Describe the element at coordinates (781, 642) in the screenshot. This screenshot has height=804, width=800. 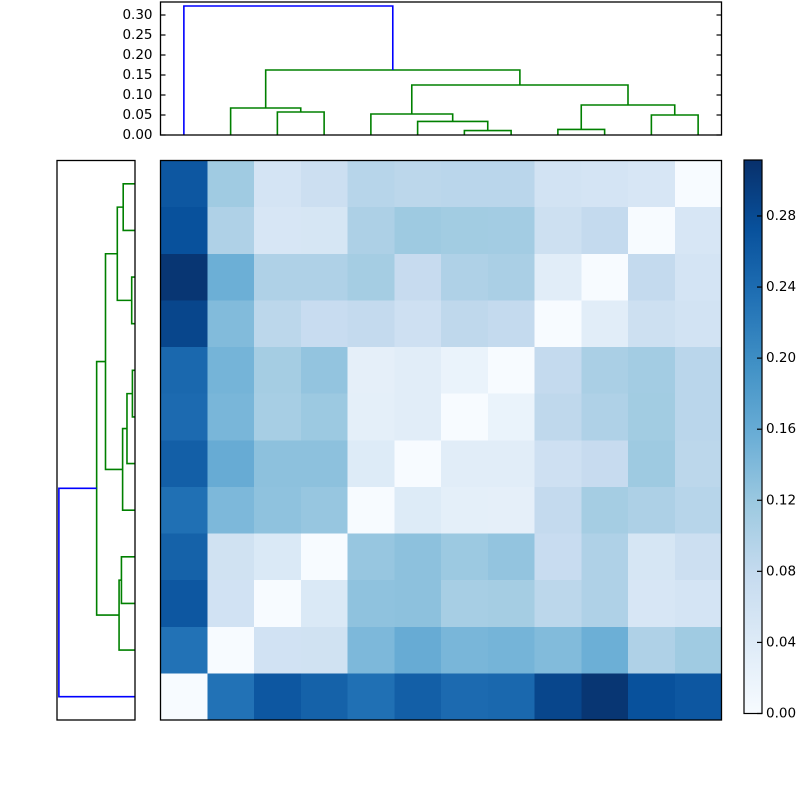
I see `colorbar-tick-label: 0.04` at that location.